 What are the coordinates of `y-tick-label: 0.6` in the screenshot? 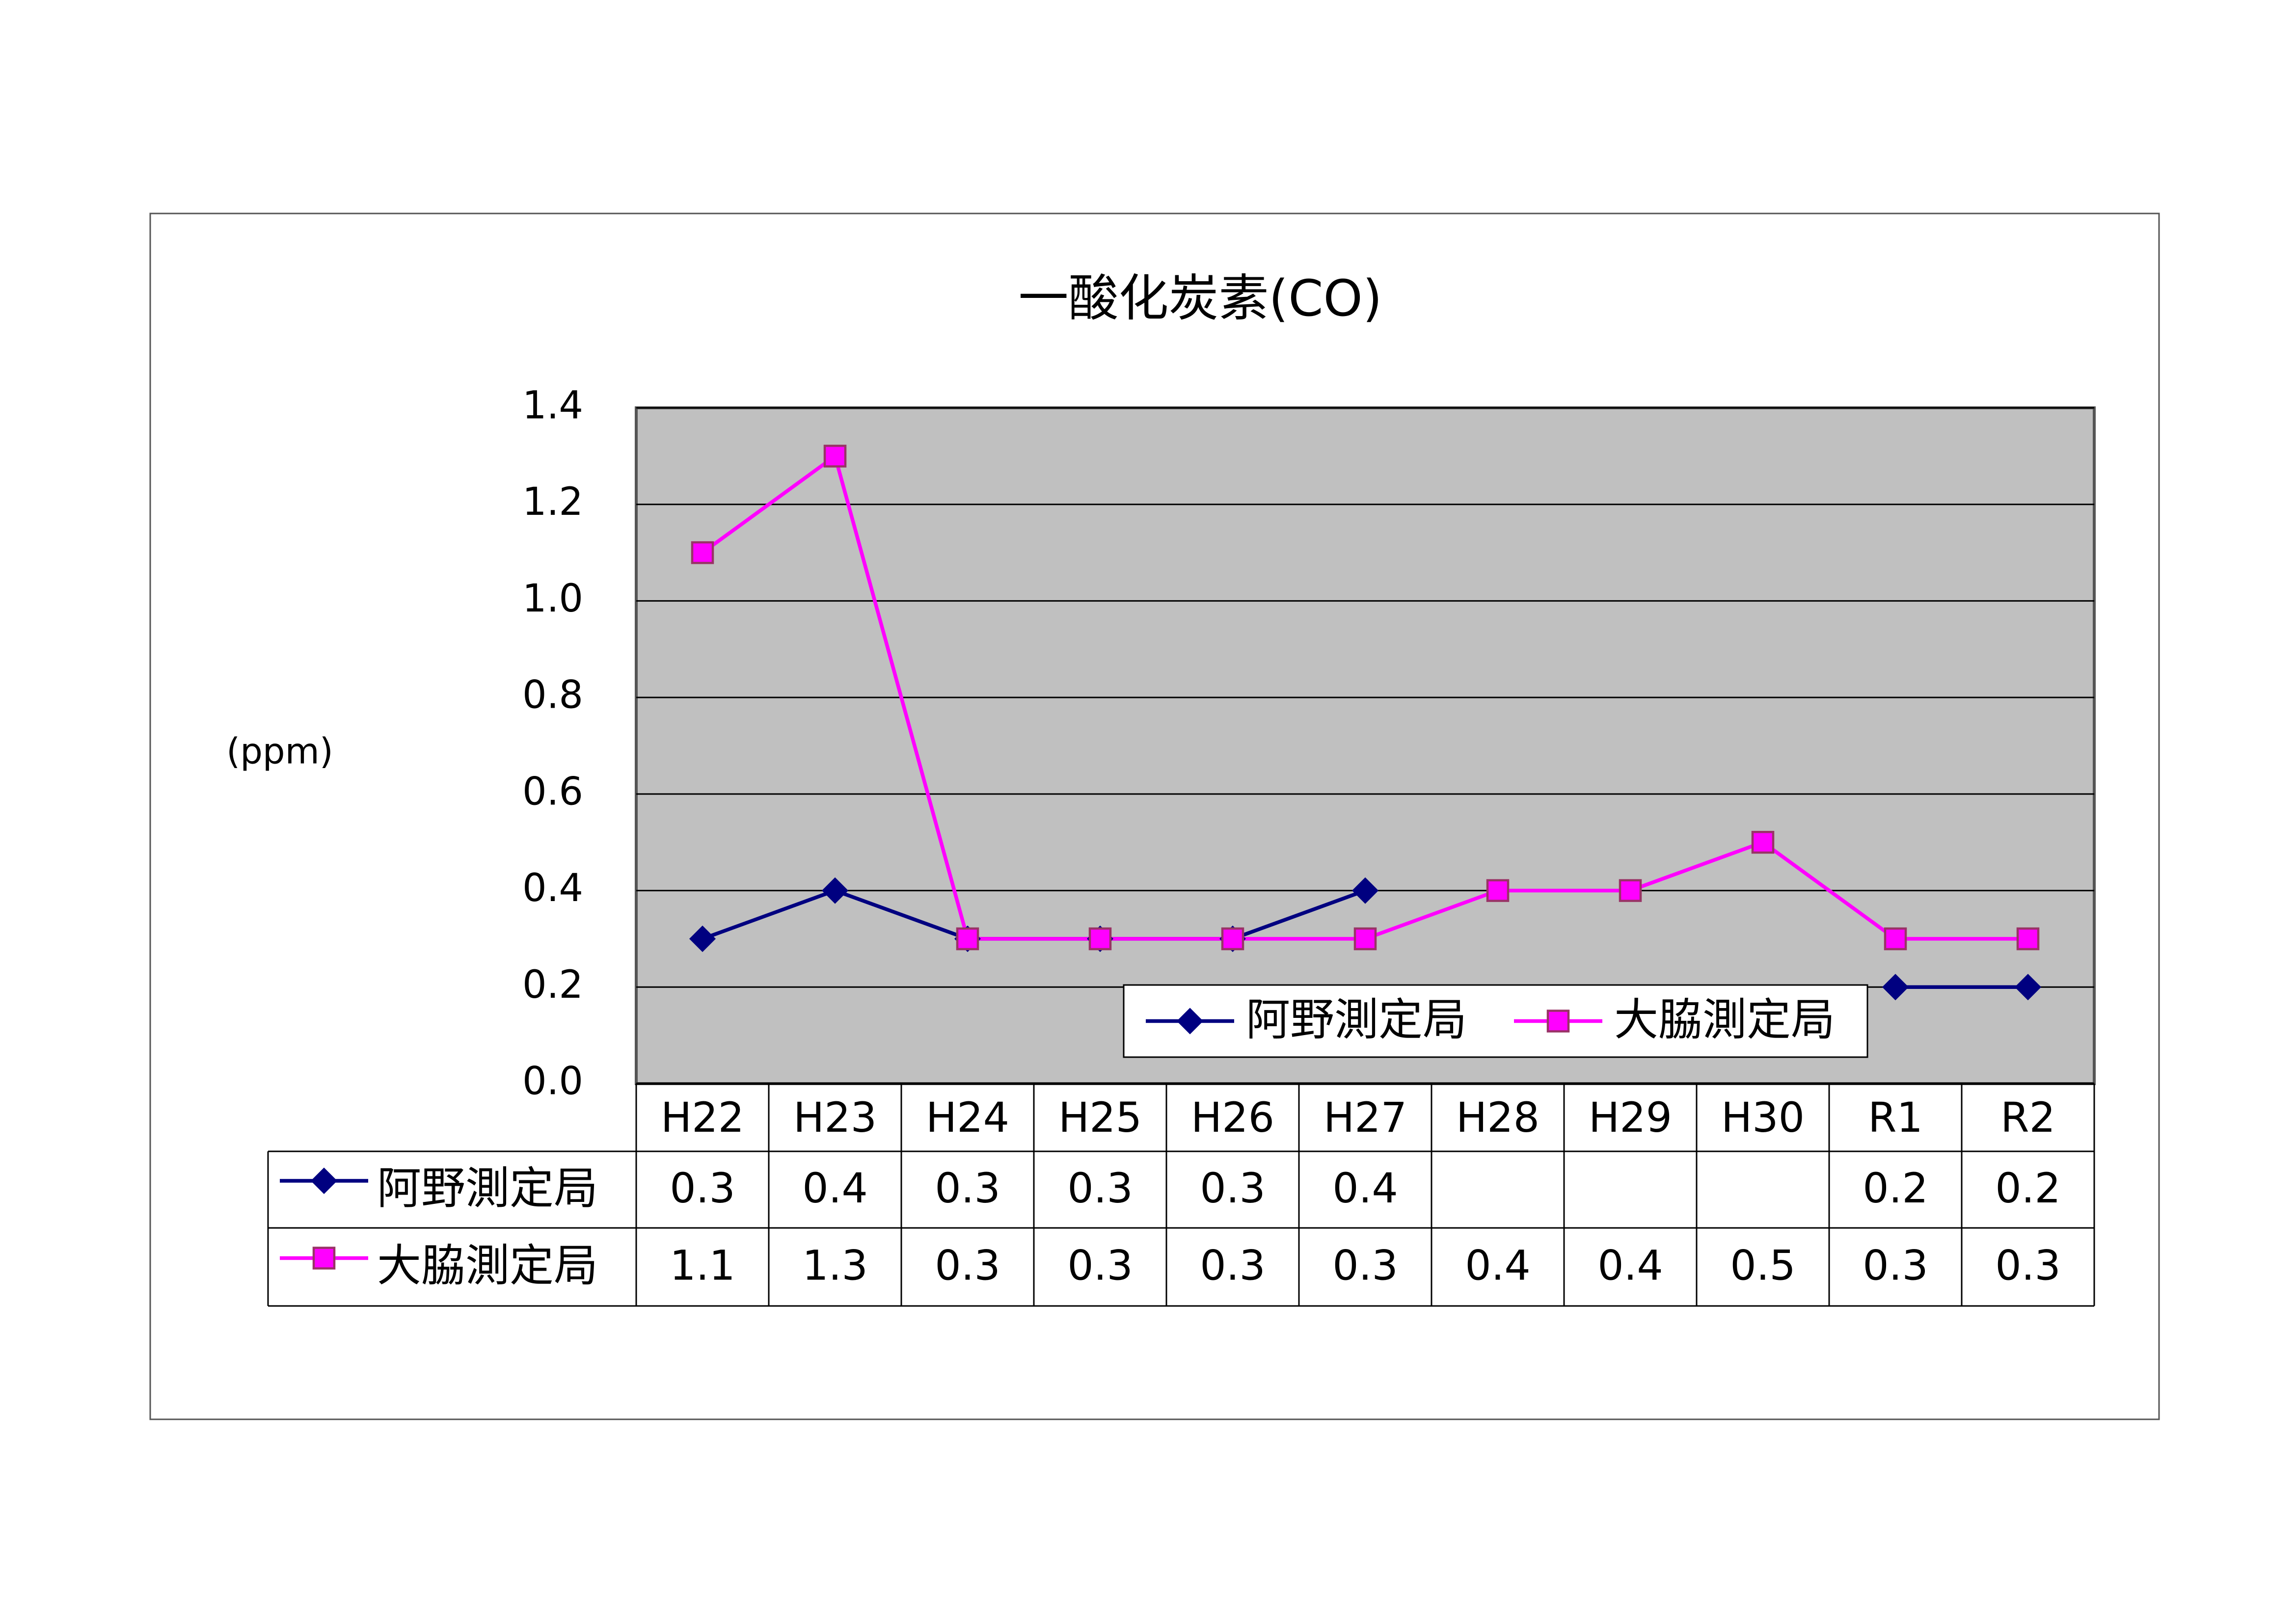 It's located at (552, 792).